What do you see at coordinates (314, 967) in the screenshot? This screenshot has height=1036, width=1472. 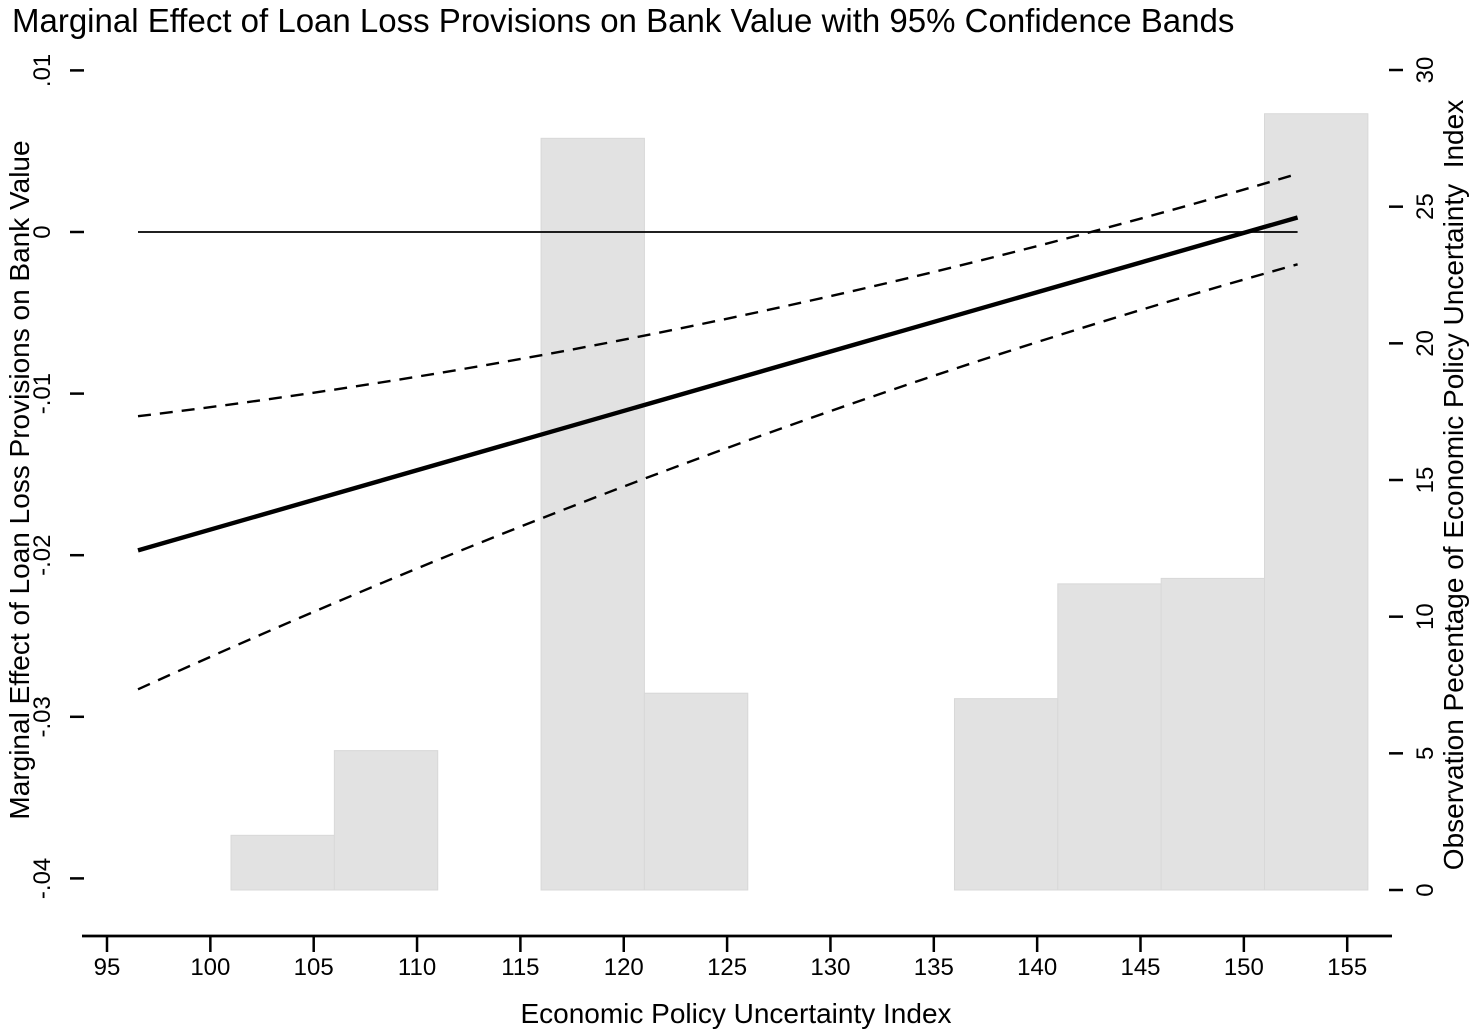 I see `x-tick-label: 105` at bounding box center [314, 967].